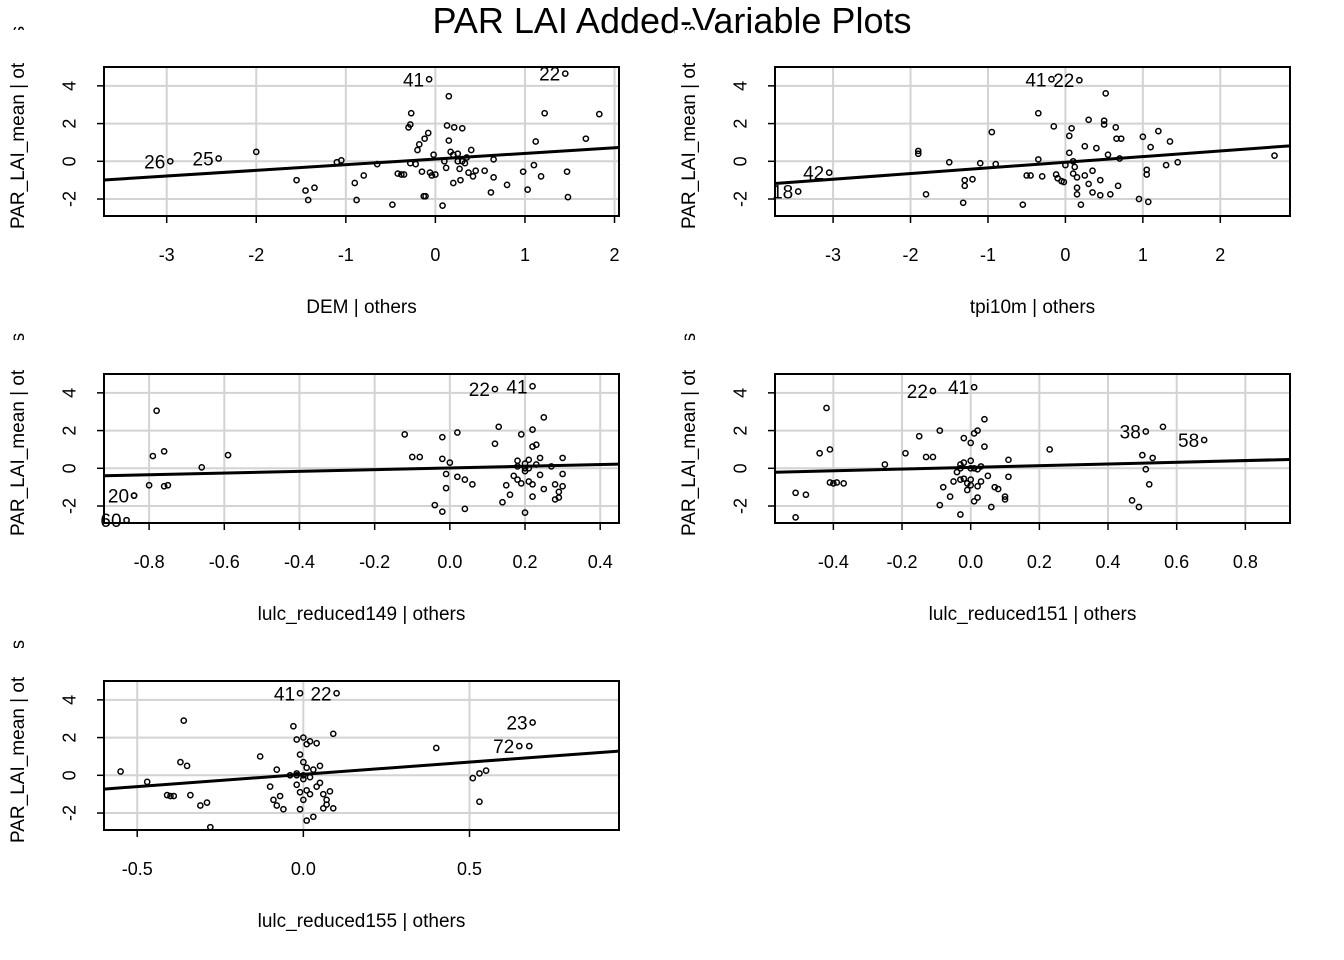 This screenshot has height=960, width=1344. Describe the element at coordinates (516, 723) in the screenshot. I see `point-label: 23` at that location.